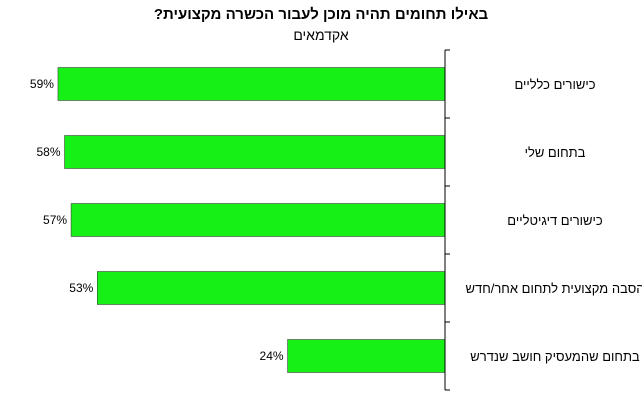  I want to click on value-label-1: 59%, so click(42, 84).